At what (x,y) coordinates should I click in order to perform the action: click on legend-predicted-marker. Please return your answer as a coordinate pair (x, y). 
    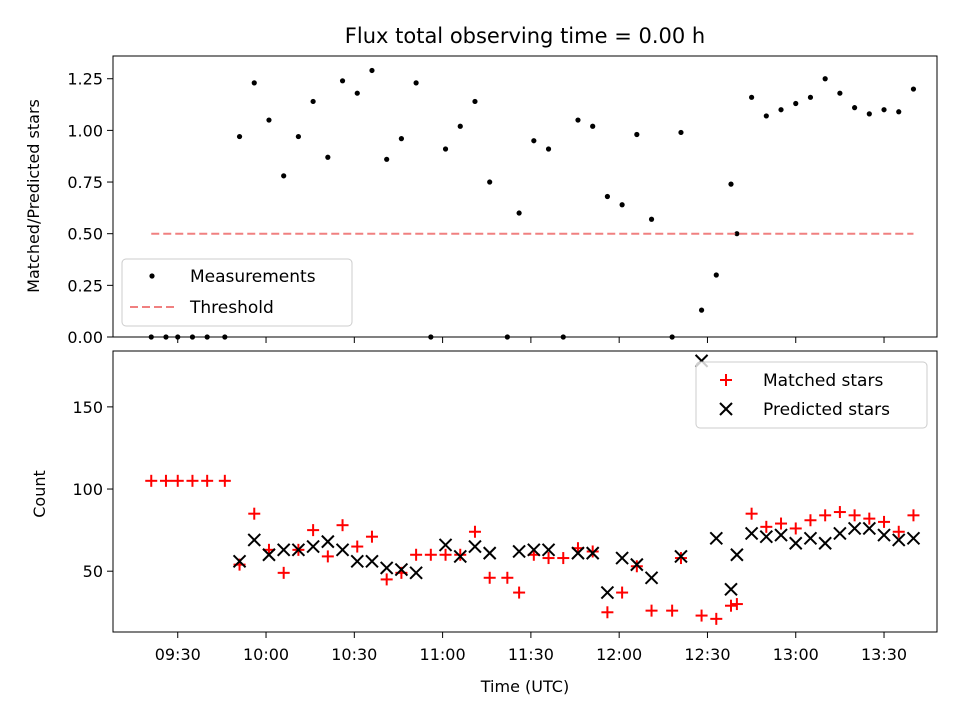
    Looking at the image, I should click on (726, 409).